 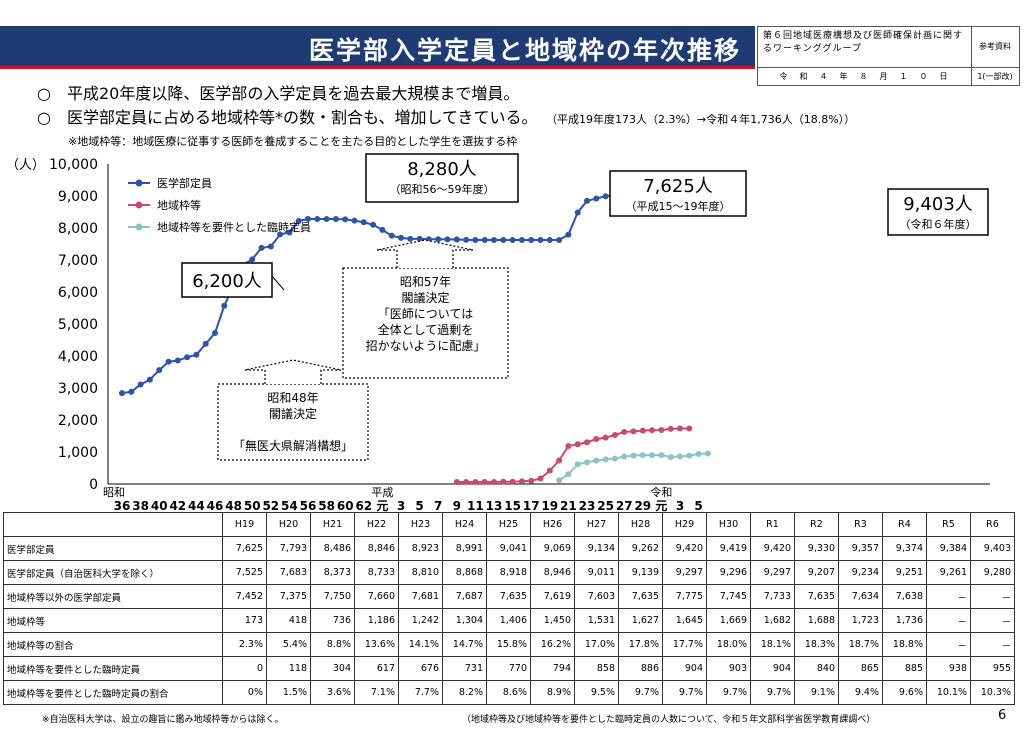 What do you see at coordinates (420, 644) in the screenshot?
I see `table-cell: 14.1%` at bounding box center [420, 644].